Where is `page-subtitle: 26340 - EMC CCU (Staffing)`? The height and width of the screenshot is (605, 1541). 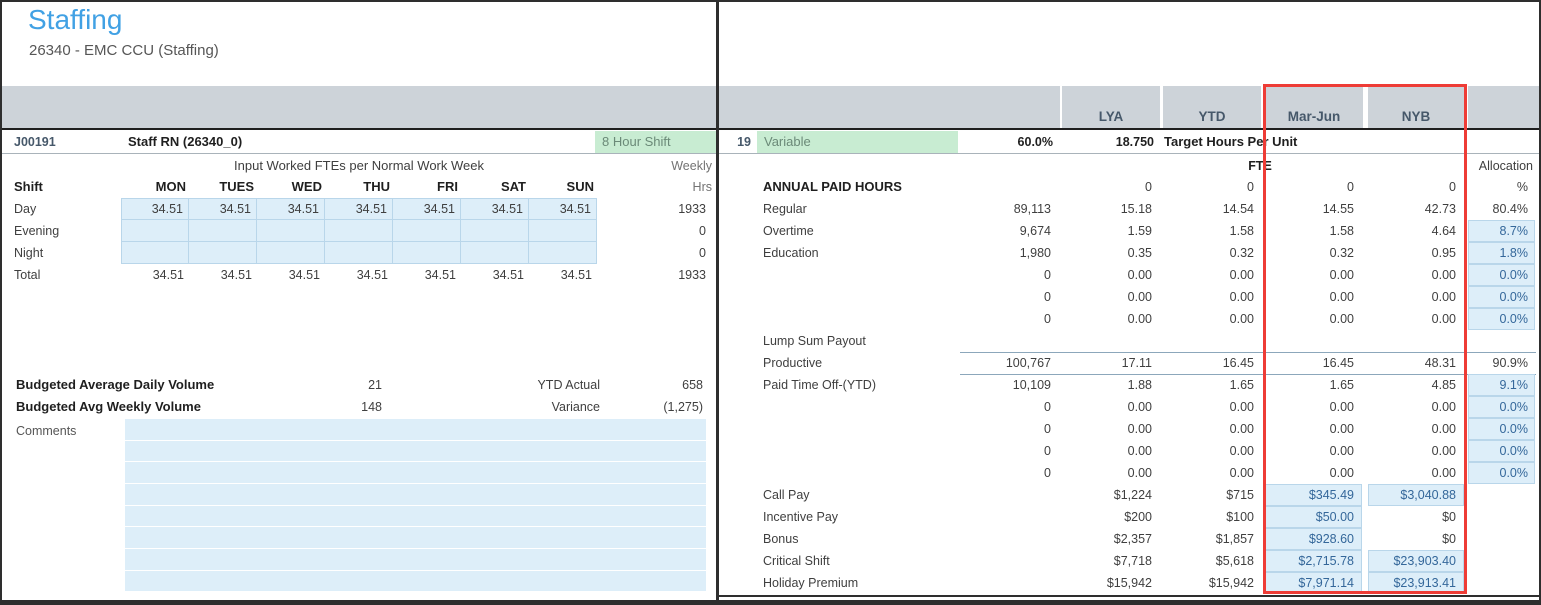
page-subtitle: 26340 - EMC CCU (Staffing) is located at coordinates (124, 50).